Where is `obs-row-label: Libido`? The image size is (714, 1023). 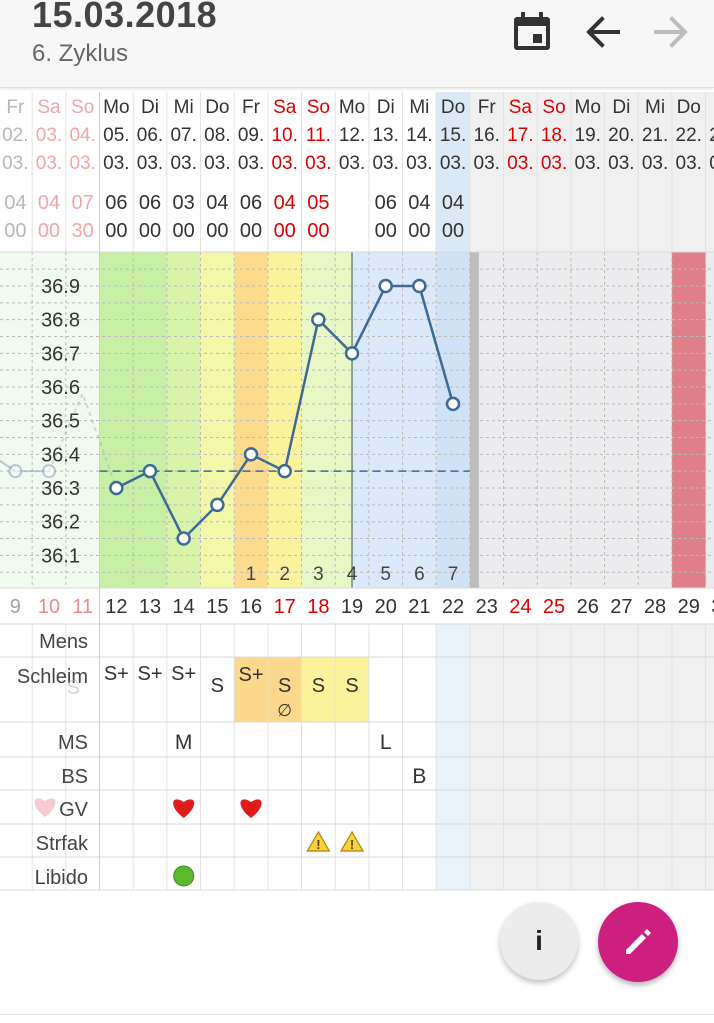 obs-row-label: Libido is located at coordinates (61, 878).